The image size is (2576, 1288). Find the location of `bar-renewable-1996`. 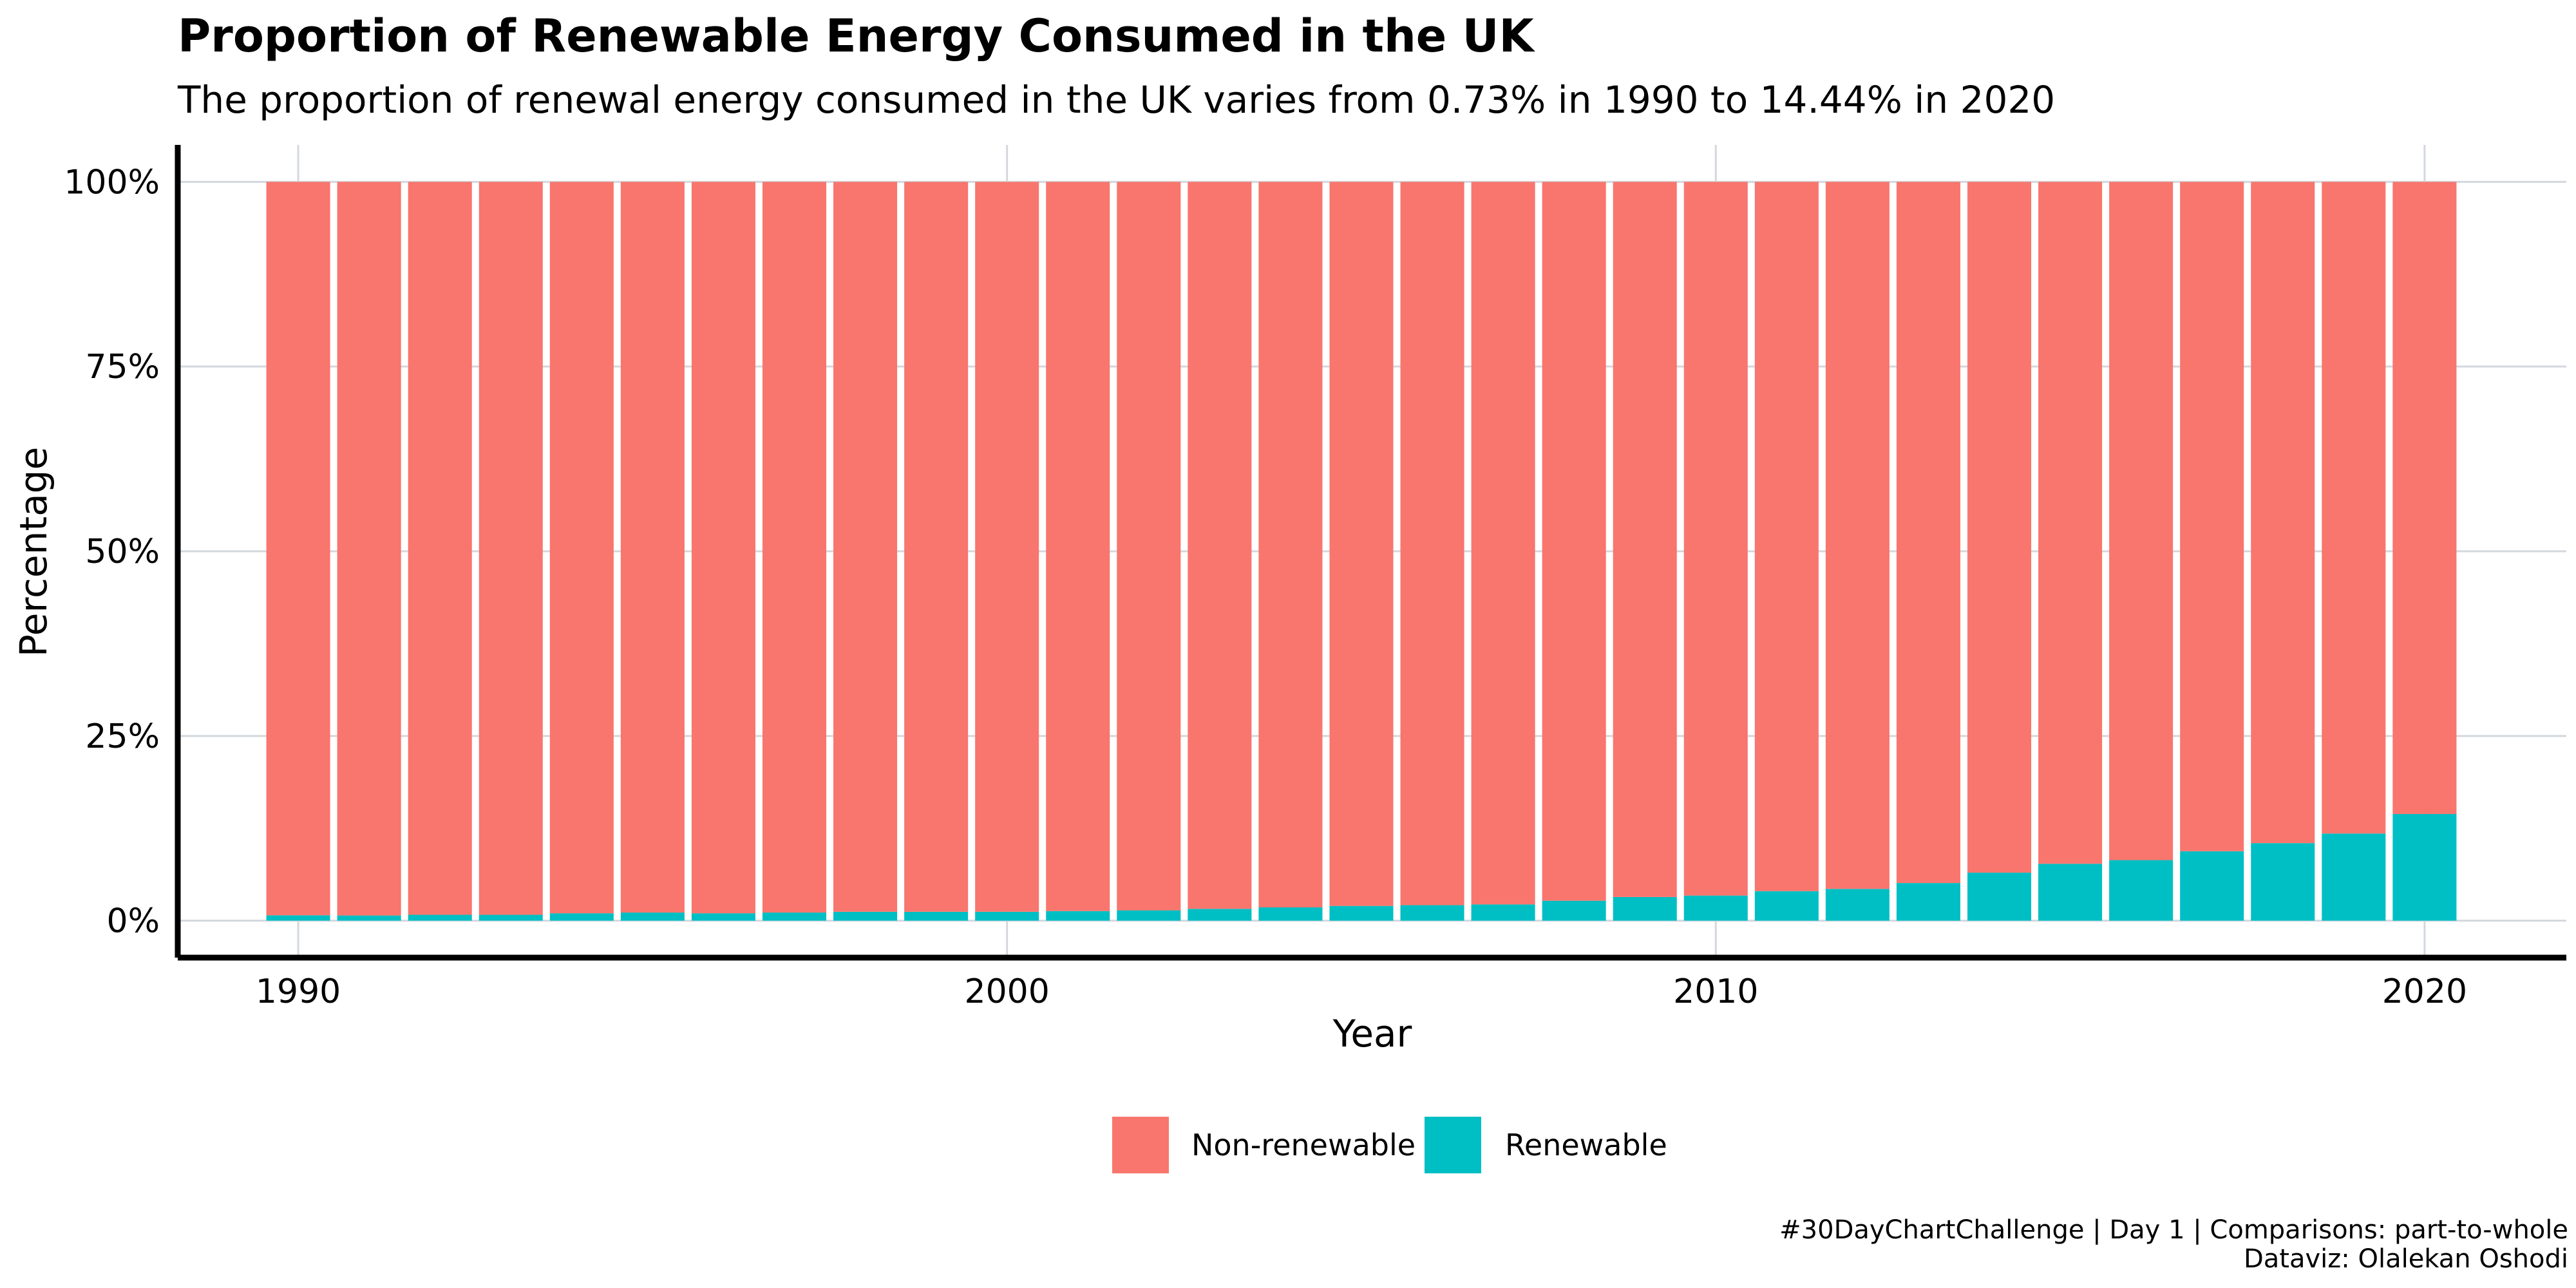

bar-renewable-1996 is located at coordinates (723, 917).